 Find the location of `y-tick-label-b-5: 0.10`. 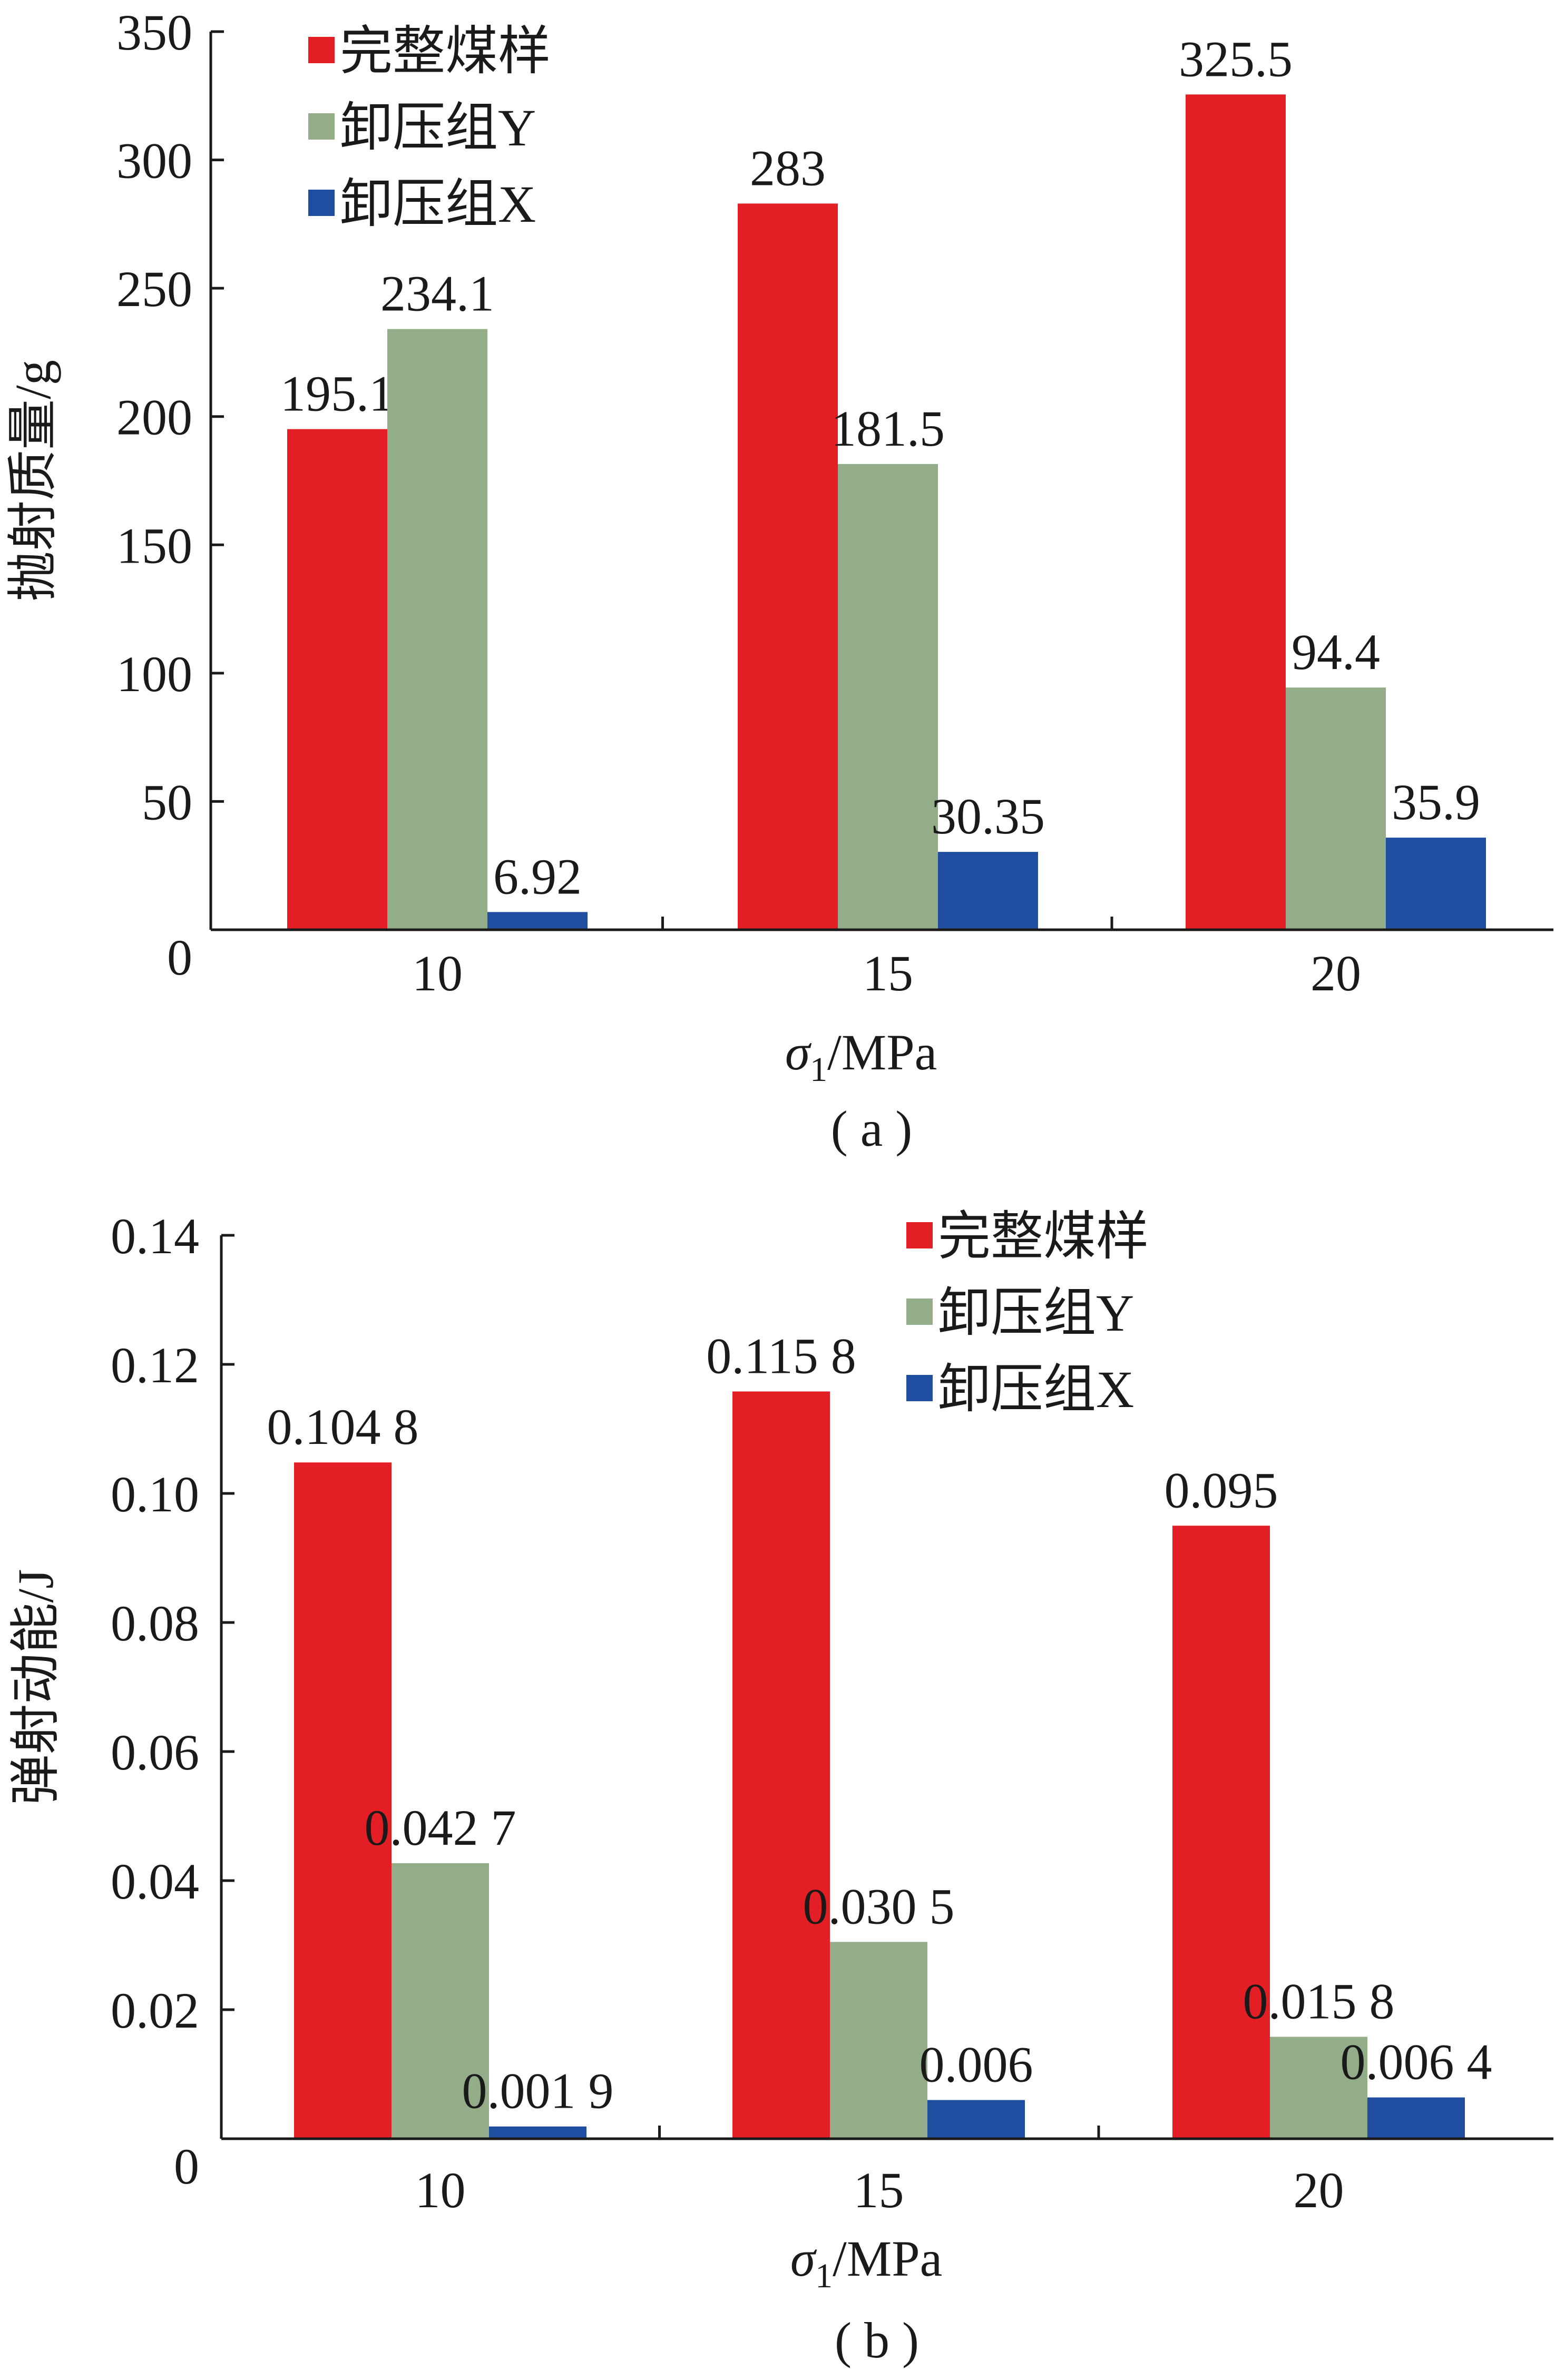

y-tick-label-b-5: 0.10 is located at coordinates (155, 1494).